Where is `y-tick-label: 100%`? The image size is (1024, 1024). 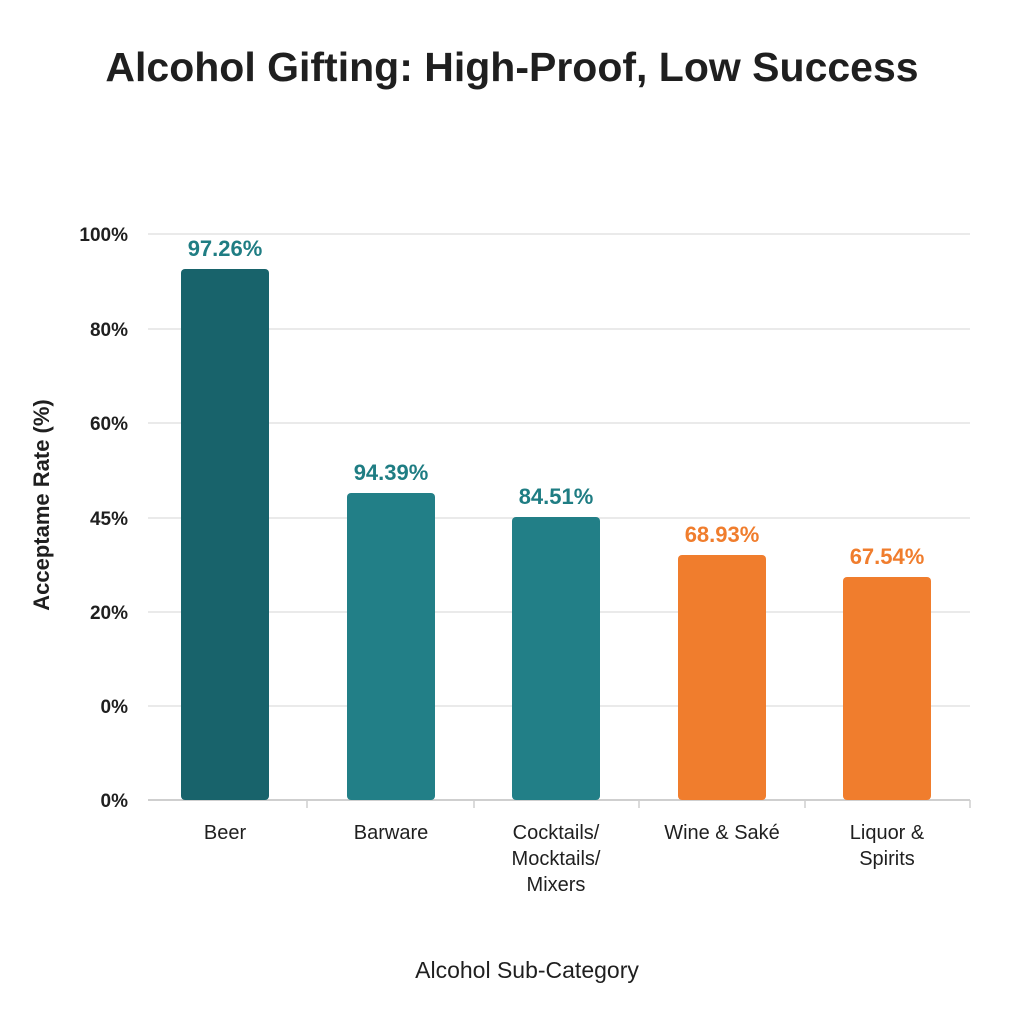 y-tick-label: 100% is located at coordinates (103, 235).